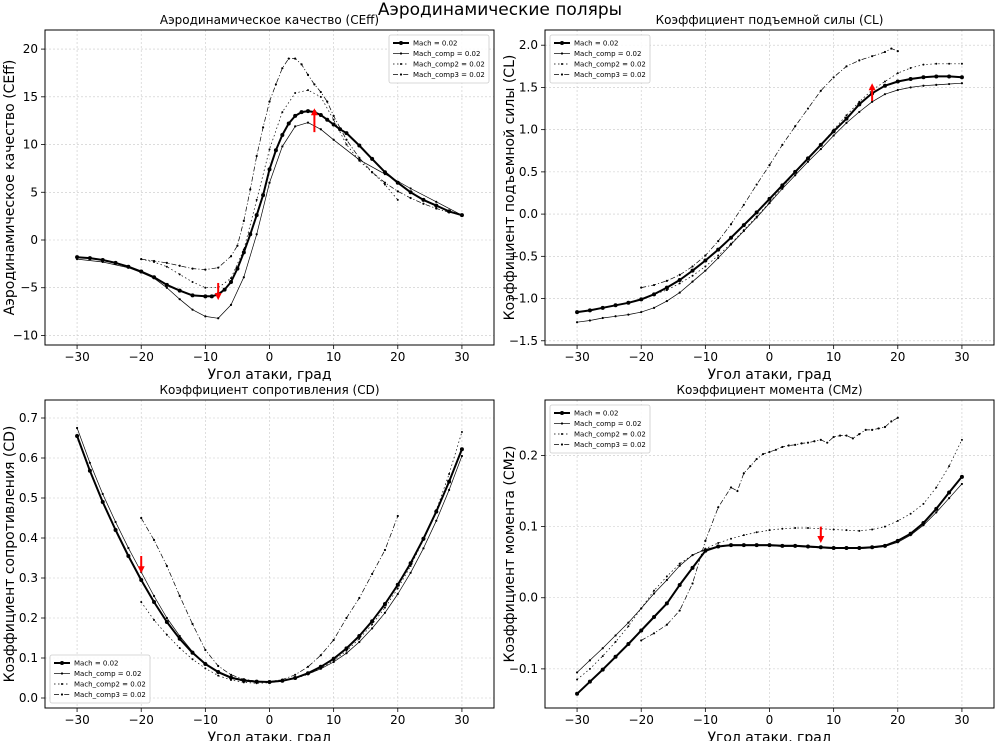 This screenshot has height=741, width=1000. Describe the element at coordinates (28, 618) in the screenshot. I see `y-tick-label: 0.2` at that location.